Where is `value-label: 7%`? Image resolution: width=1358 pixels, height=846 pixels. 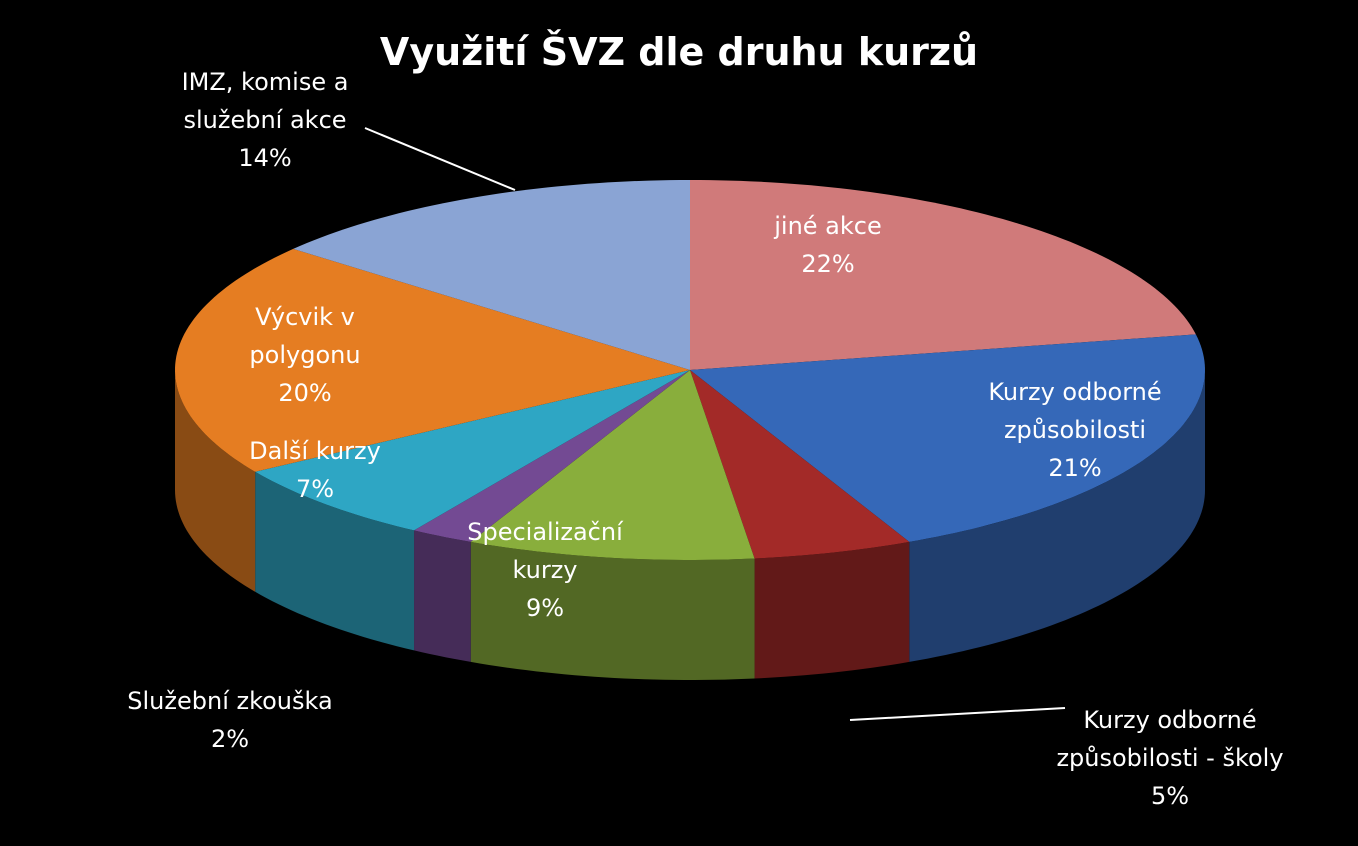
value-label: 7% is located at coordinates (315, 489).